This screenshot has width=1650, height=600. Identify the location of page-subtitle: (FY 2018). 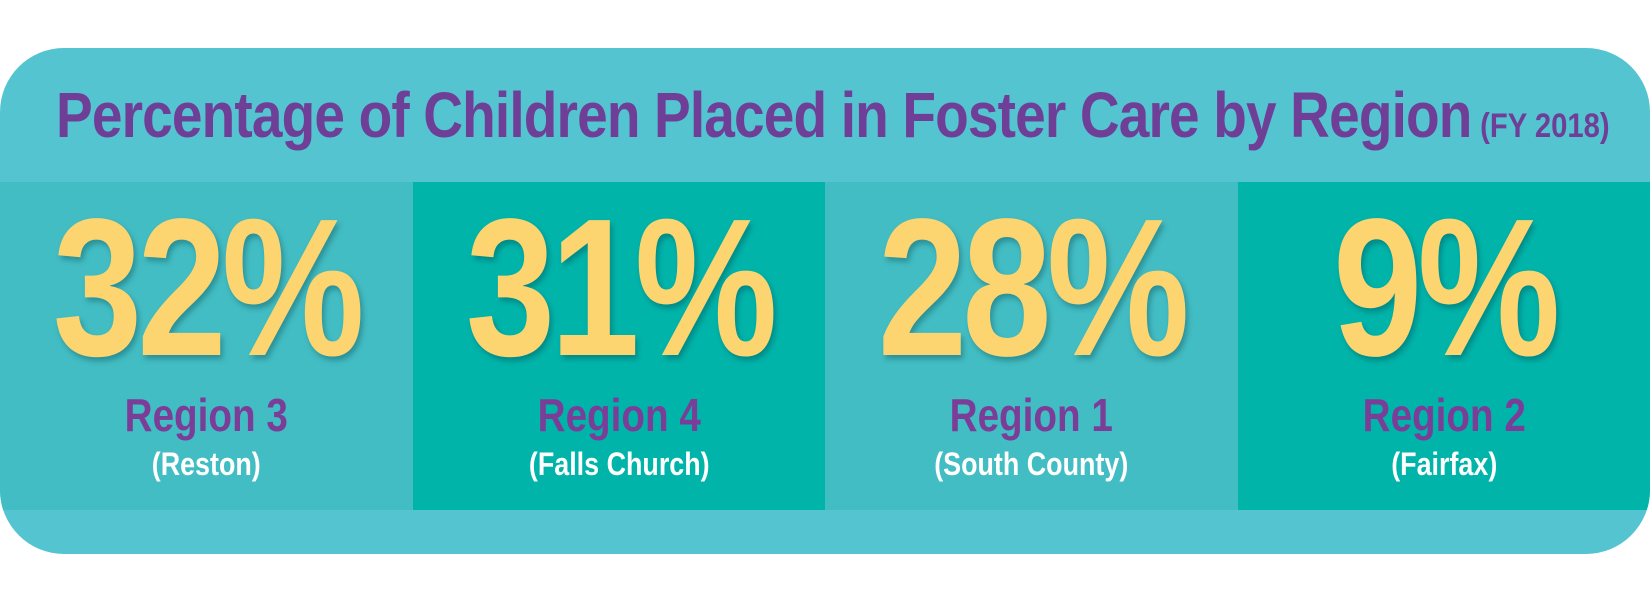
(1545, 126).